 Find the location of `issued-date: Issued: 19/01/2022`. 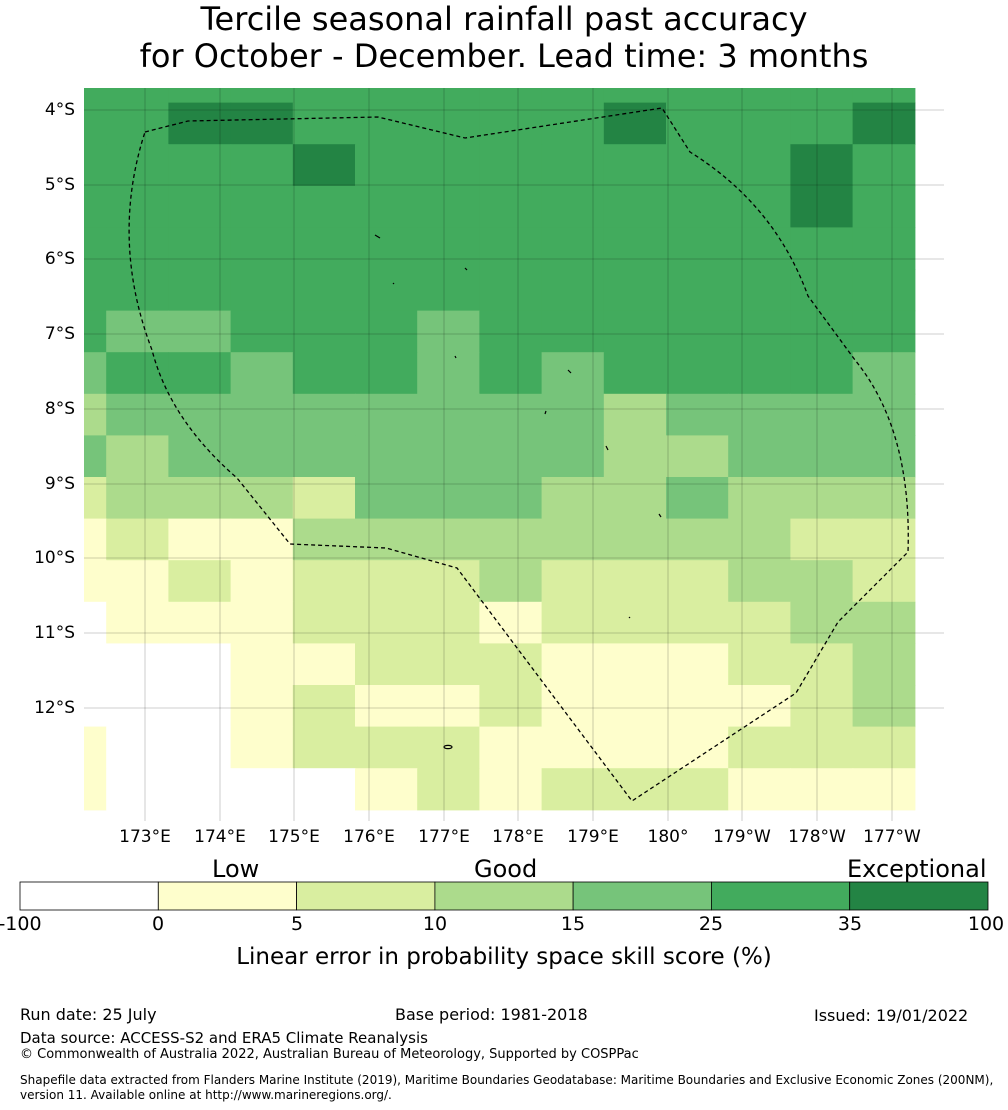

issued-date: Issued: 19/01/2022 is located at coordinates (891, 1015).